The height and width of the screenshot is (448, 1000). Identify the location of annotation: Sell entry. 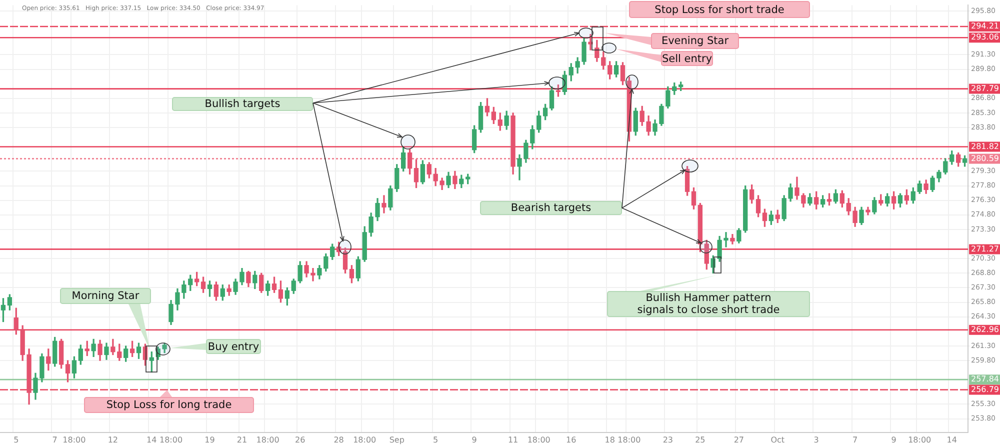
(687, 58).